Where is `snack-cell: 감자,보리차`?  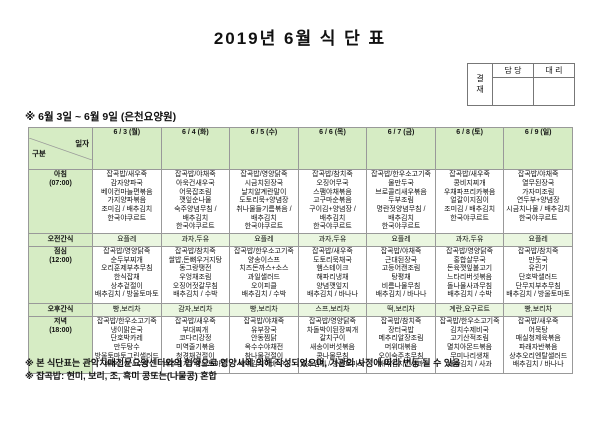
snack-cell: 감자,보리차 is located at coordinates (195, 310).